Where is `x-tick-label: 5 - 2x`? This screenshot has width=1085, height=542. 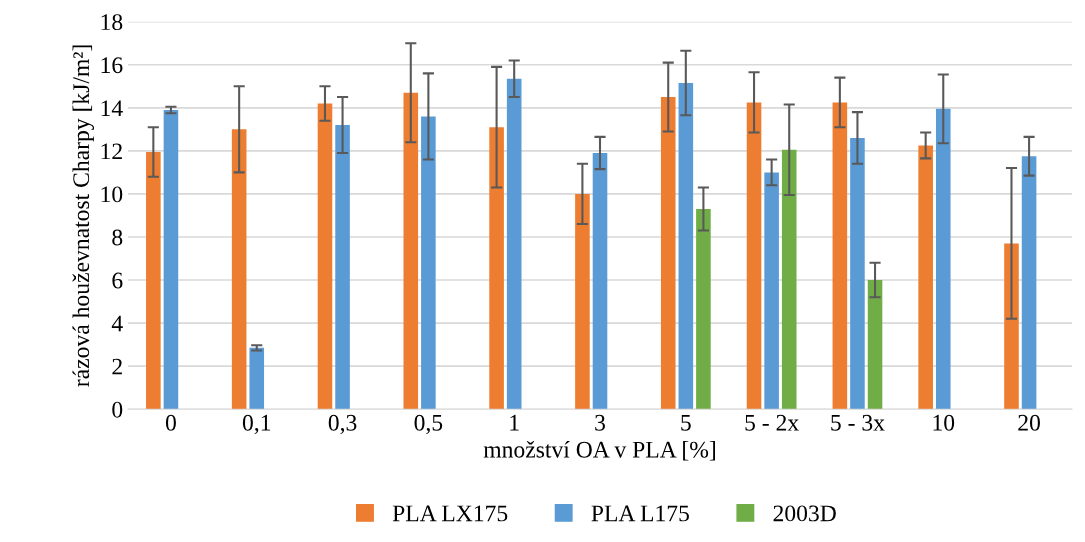
x-tick-label: 5 - 2x is located at coordinates (772, 422).